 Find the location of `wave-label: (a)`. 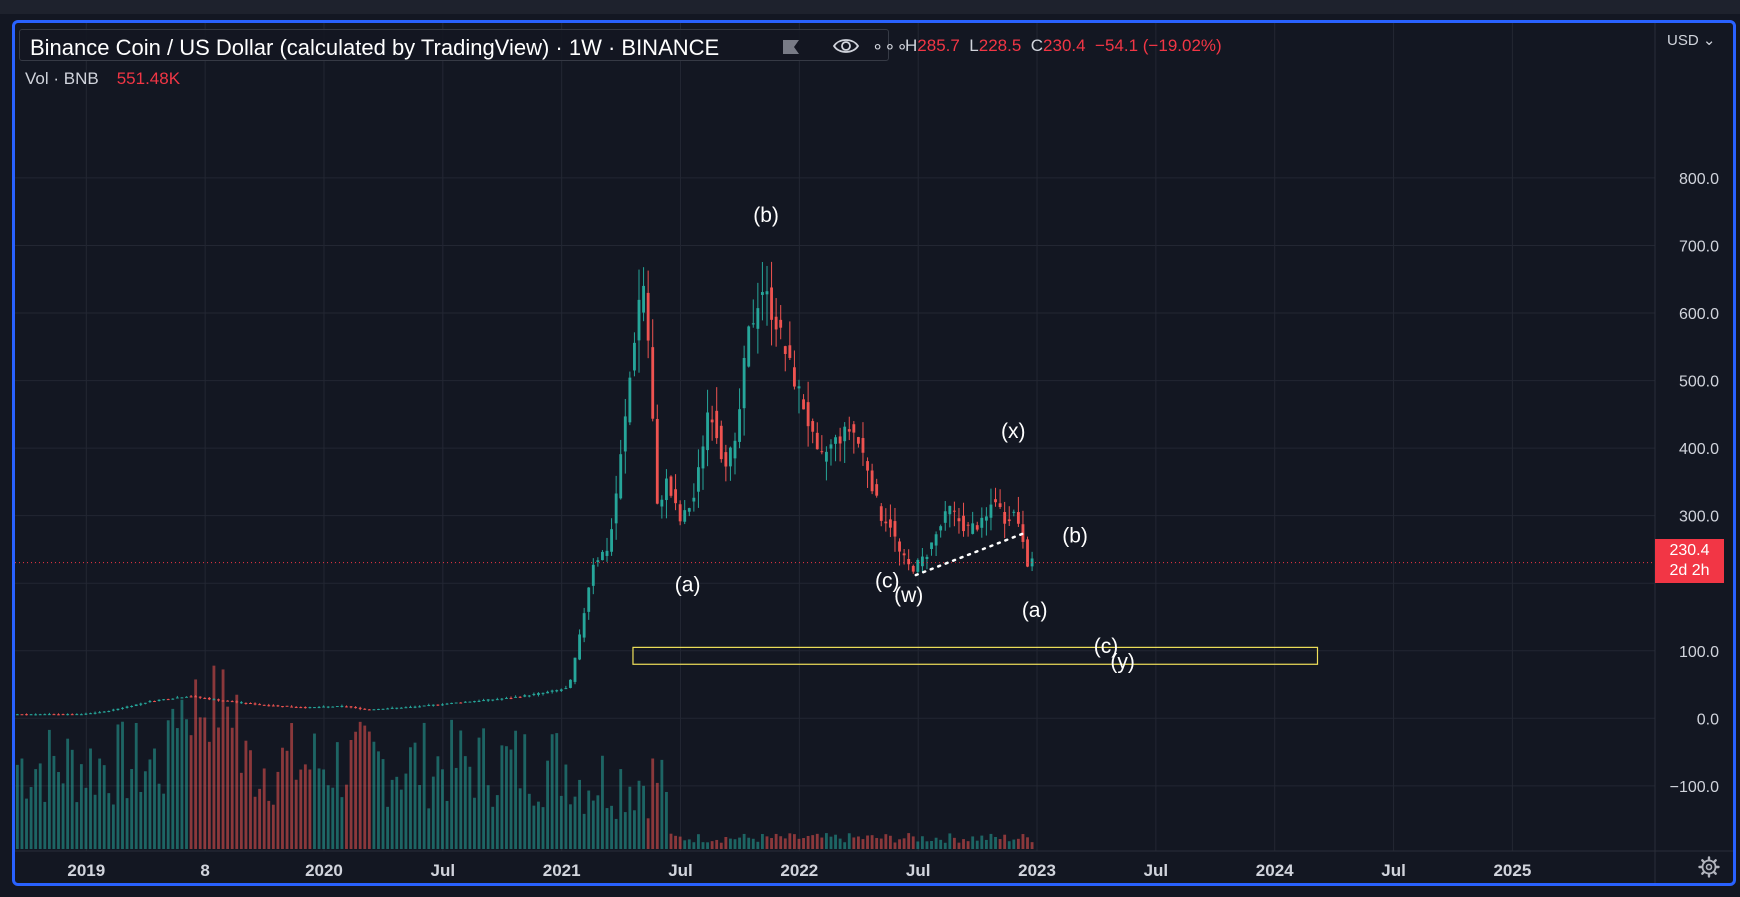

wave-label: (a) is located at coordinates (1035, 610).